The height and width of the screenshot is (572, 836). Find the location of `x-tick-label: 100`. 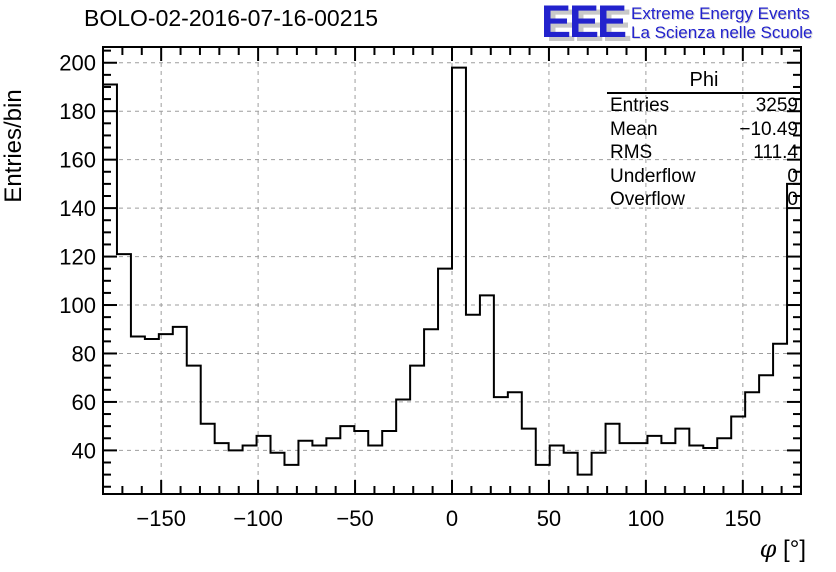

x-tick-label: 100 is located at coordinates (646, 518).